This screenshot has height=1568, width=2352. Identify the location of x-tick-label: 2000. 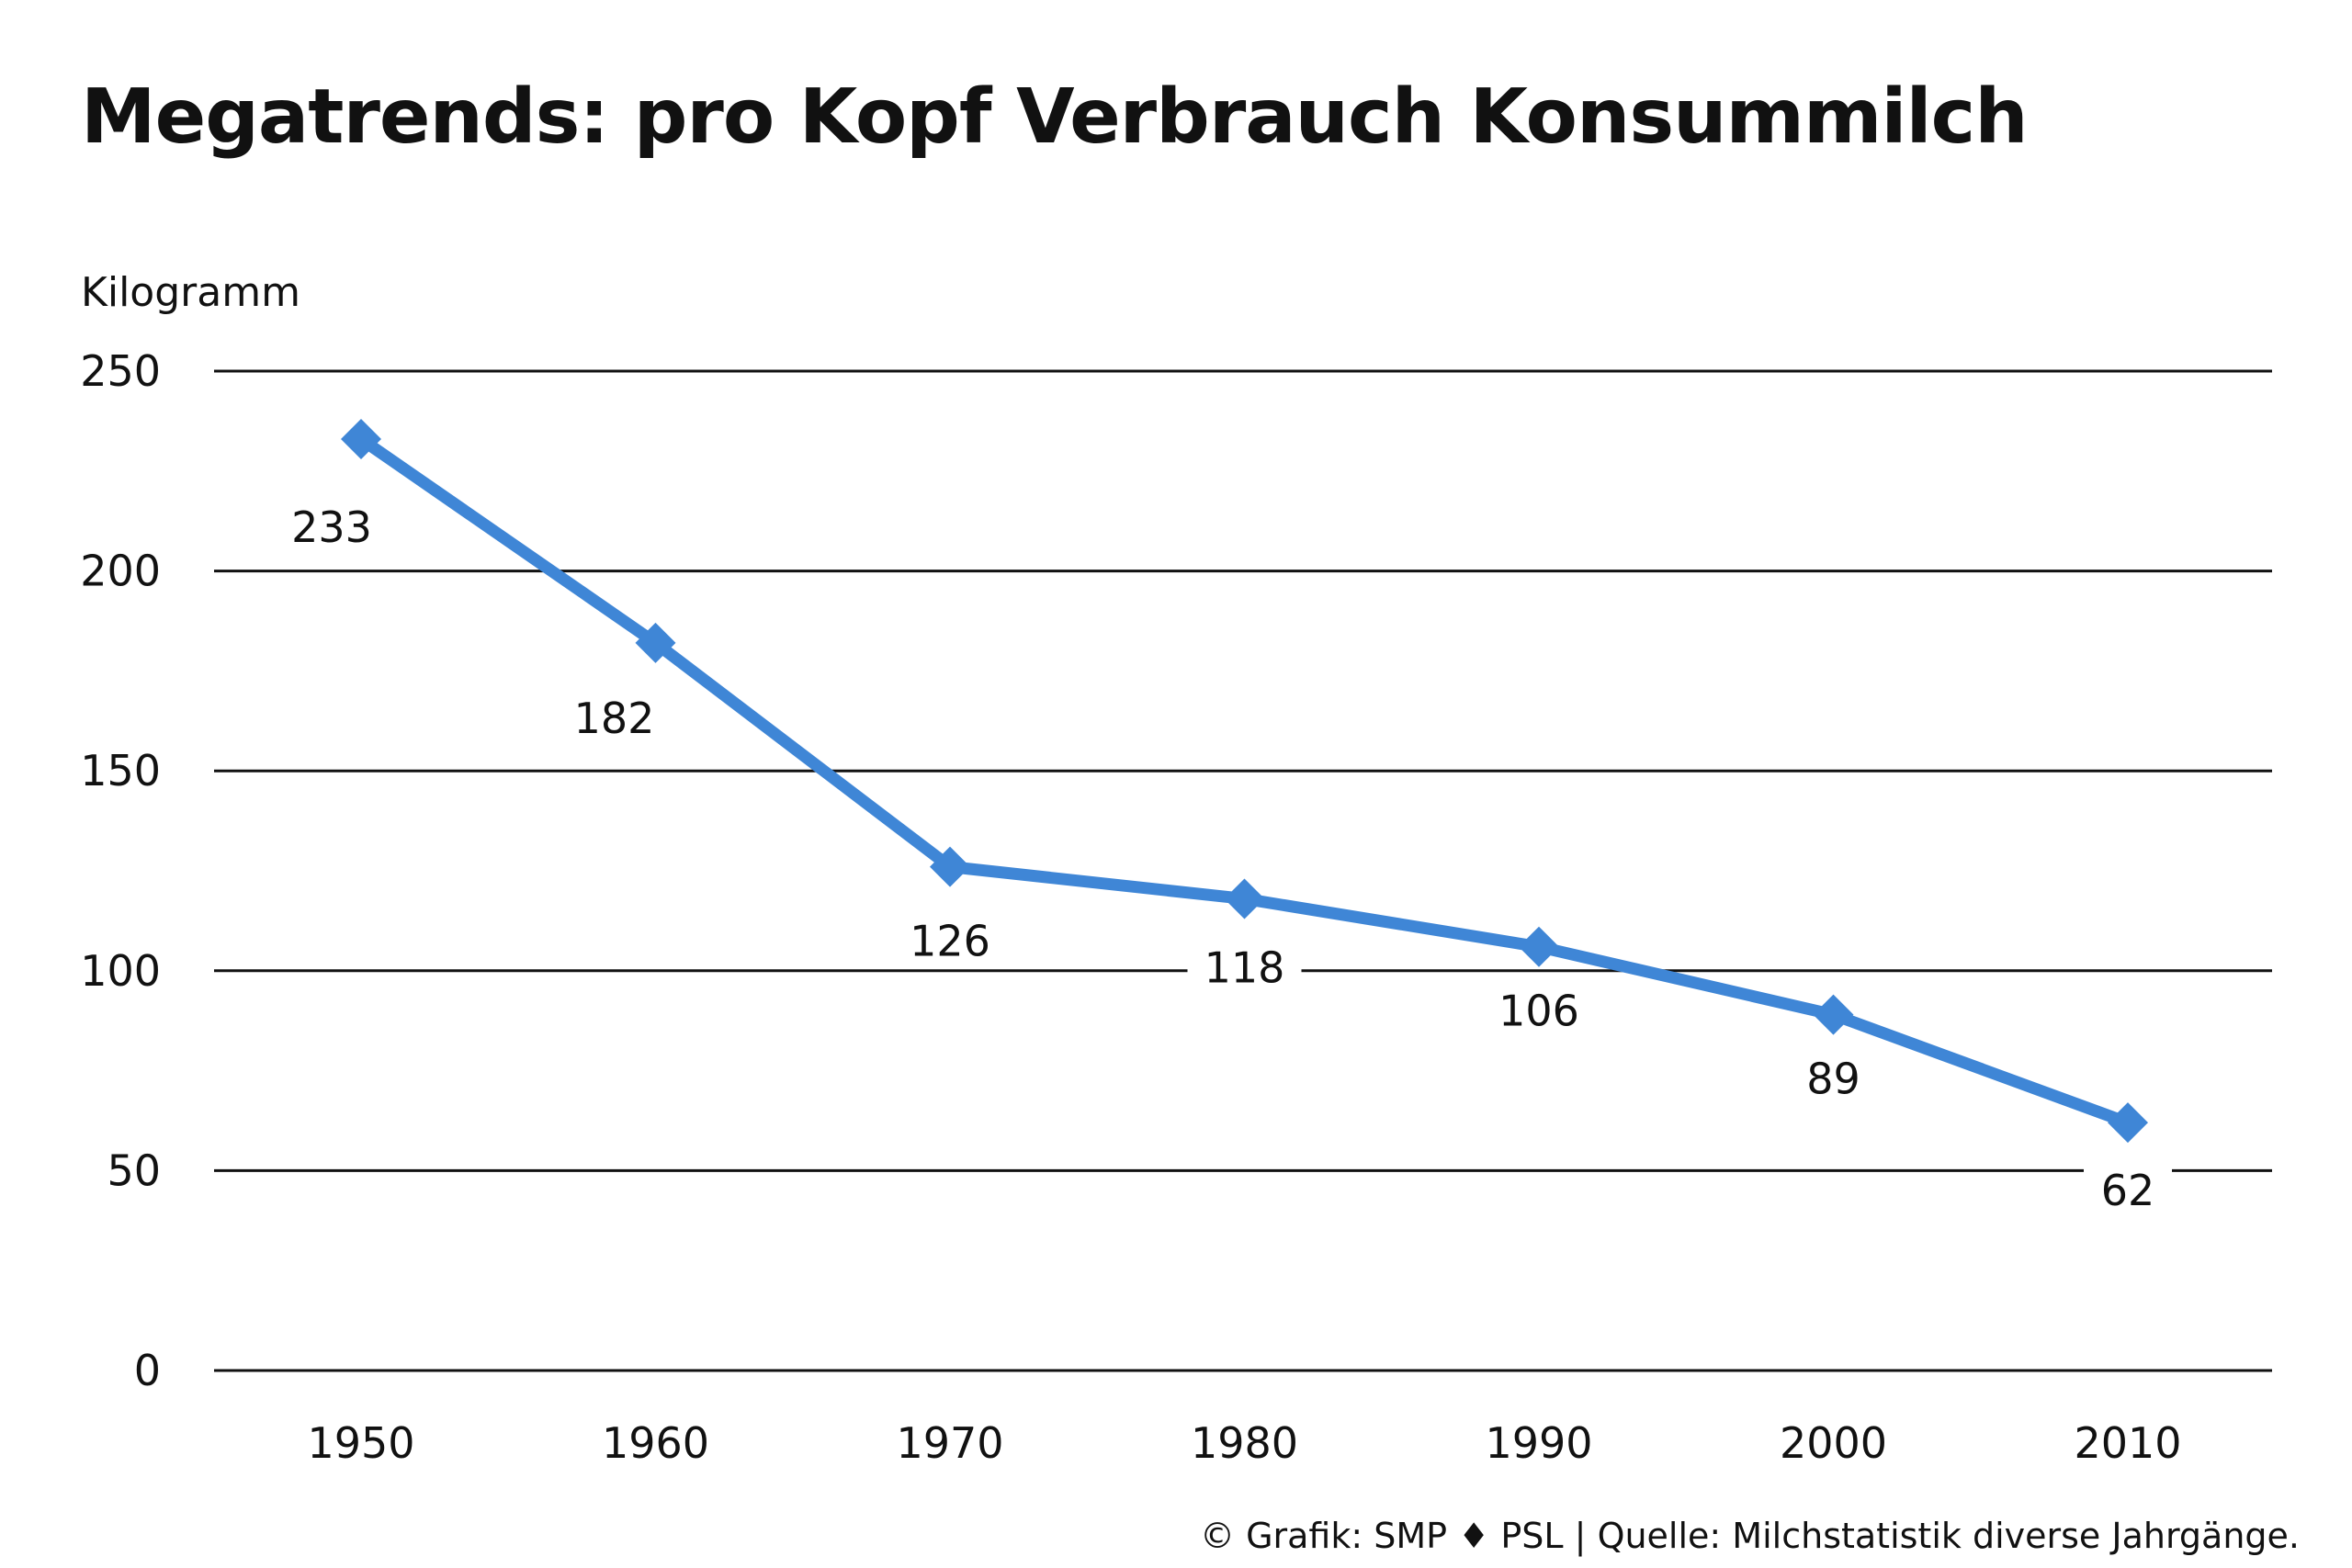
(1833, 1443).